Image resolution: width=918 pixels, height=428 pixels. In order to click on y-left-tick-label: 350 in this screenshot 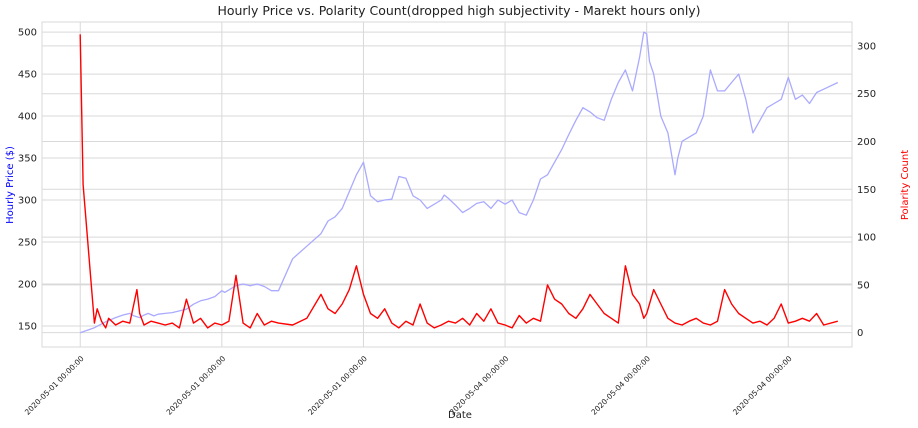, I will do `click(27, 159)`.